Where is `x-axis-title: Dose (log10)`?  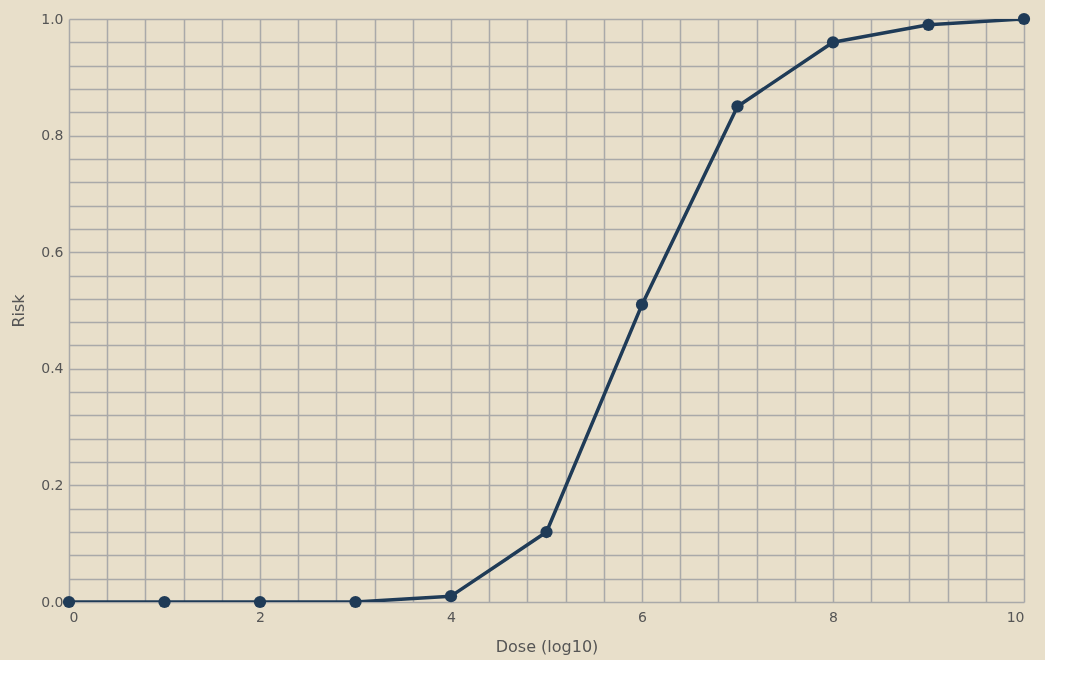 x-axis-title: Dose (log10) is located at coordinates (547, 646).